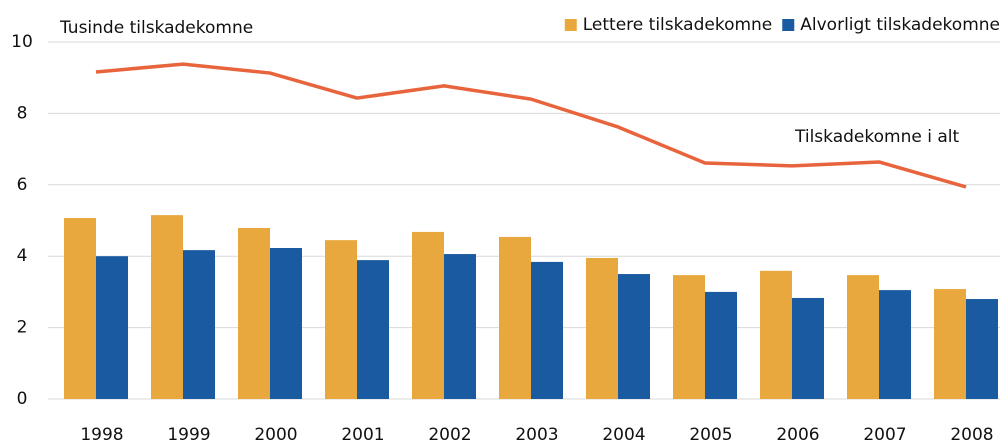 This screenshot has height=447, width=1005. Describe the element at coordinates (22, 328) in the screenshot. I see `y-tick-label: 2` at that location.